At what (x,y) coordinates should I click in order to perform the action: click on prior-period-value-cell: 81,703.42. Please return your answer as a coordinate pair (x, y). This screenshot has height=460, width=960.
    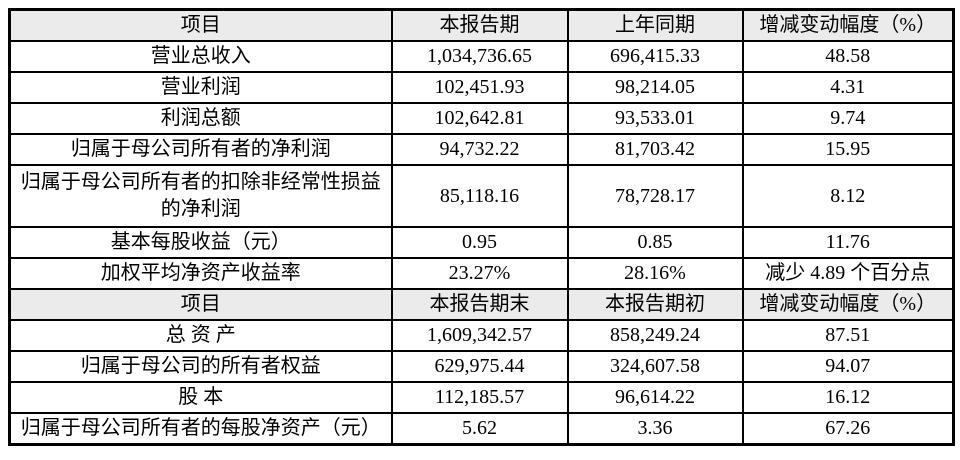
    Looking at the image, I should click on (655, 149).